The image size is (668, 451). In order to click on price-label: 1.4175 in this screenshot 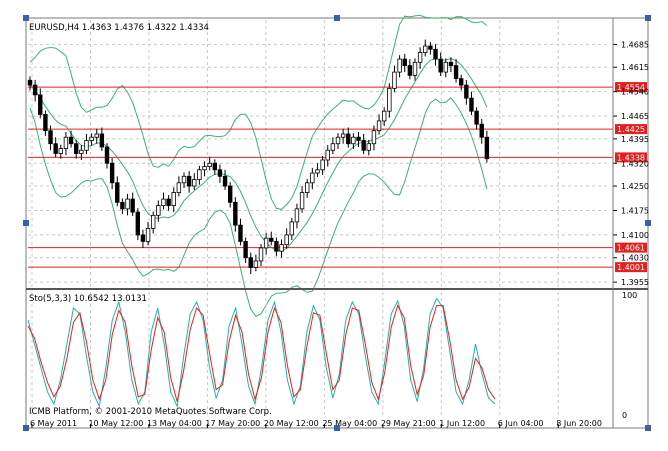, I will do `click(635, 210)`.